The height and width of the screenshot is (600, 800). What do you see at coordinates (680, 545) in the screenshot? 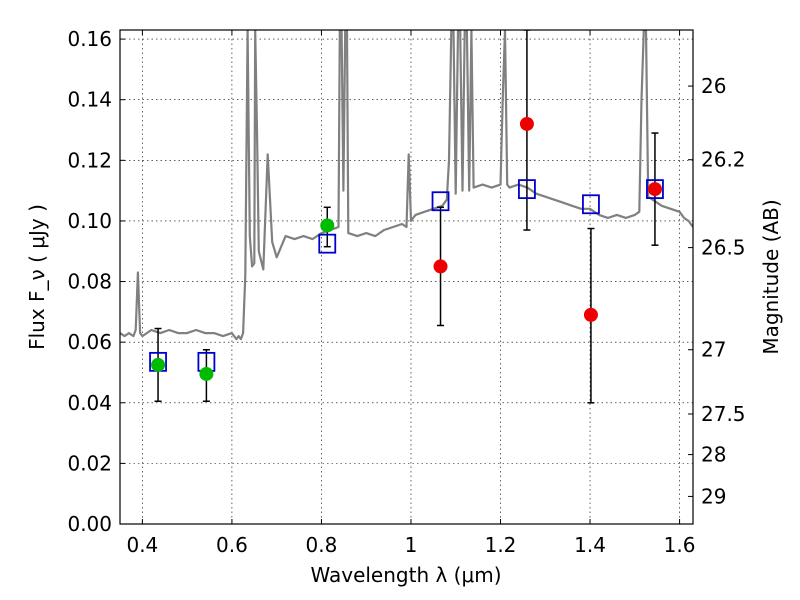
I see `x-tick-label: 1.6` at bounding box center [680, 545].